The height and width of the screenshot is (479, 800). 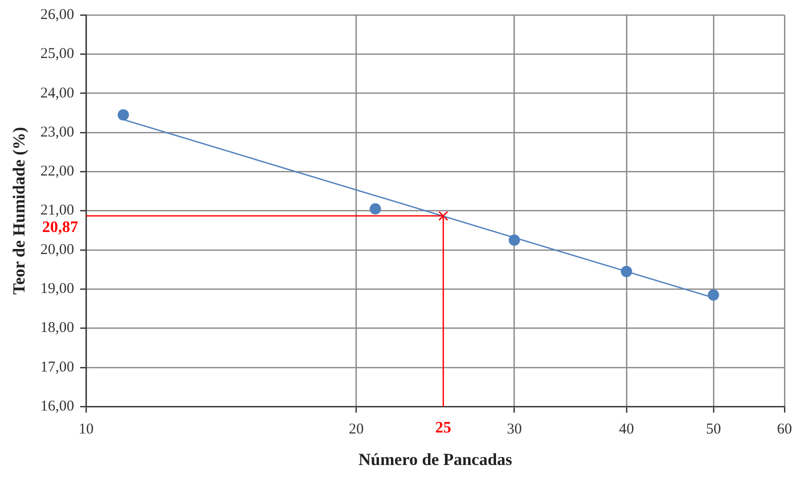 What do you see at coordinates (19, 210) in the screenshot?
I see `y-axis-title: Teor de Humidade (%)` at bounding box center [19, 210].